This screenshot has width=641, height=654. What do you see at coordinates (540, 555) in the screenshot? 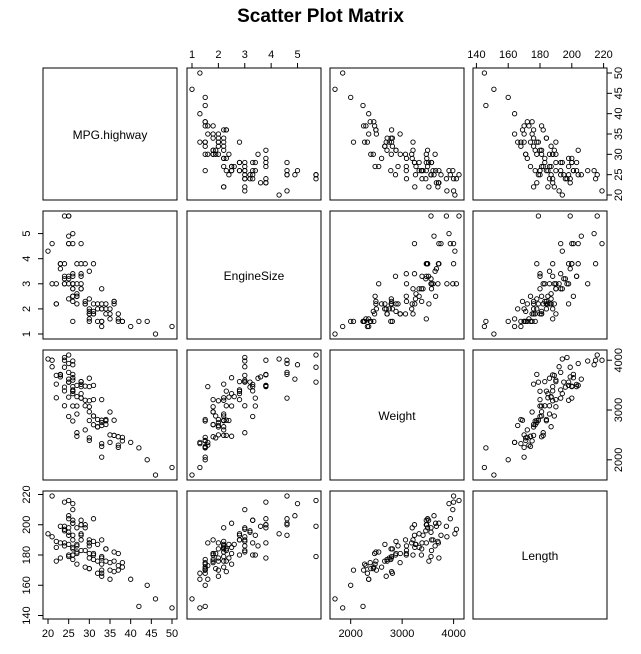
I see `panel-length-vs-length` at bounding box center [540, 555].